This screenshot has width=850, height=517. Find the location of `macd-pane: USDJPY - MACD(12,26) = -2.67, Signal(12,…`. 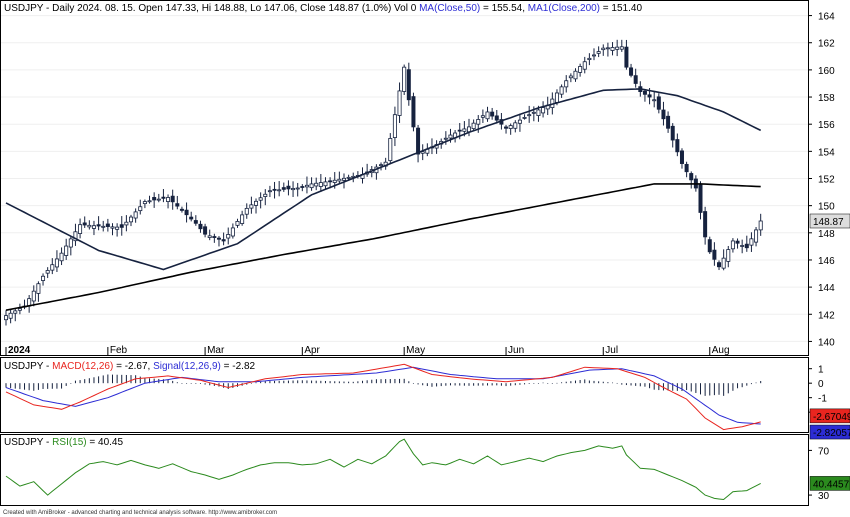

macd-pane: USDJPY - MACD(12,26) = -2.67, Signal(12,… is located at coordinates (404, 395).